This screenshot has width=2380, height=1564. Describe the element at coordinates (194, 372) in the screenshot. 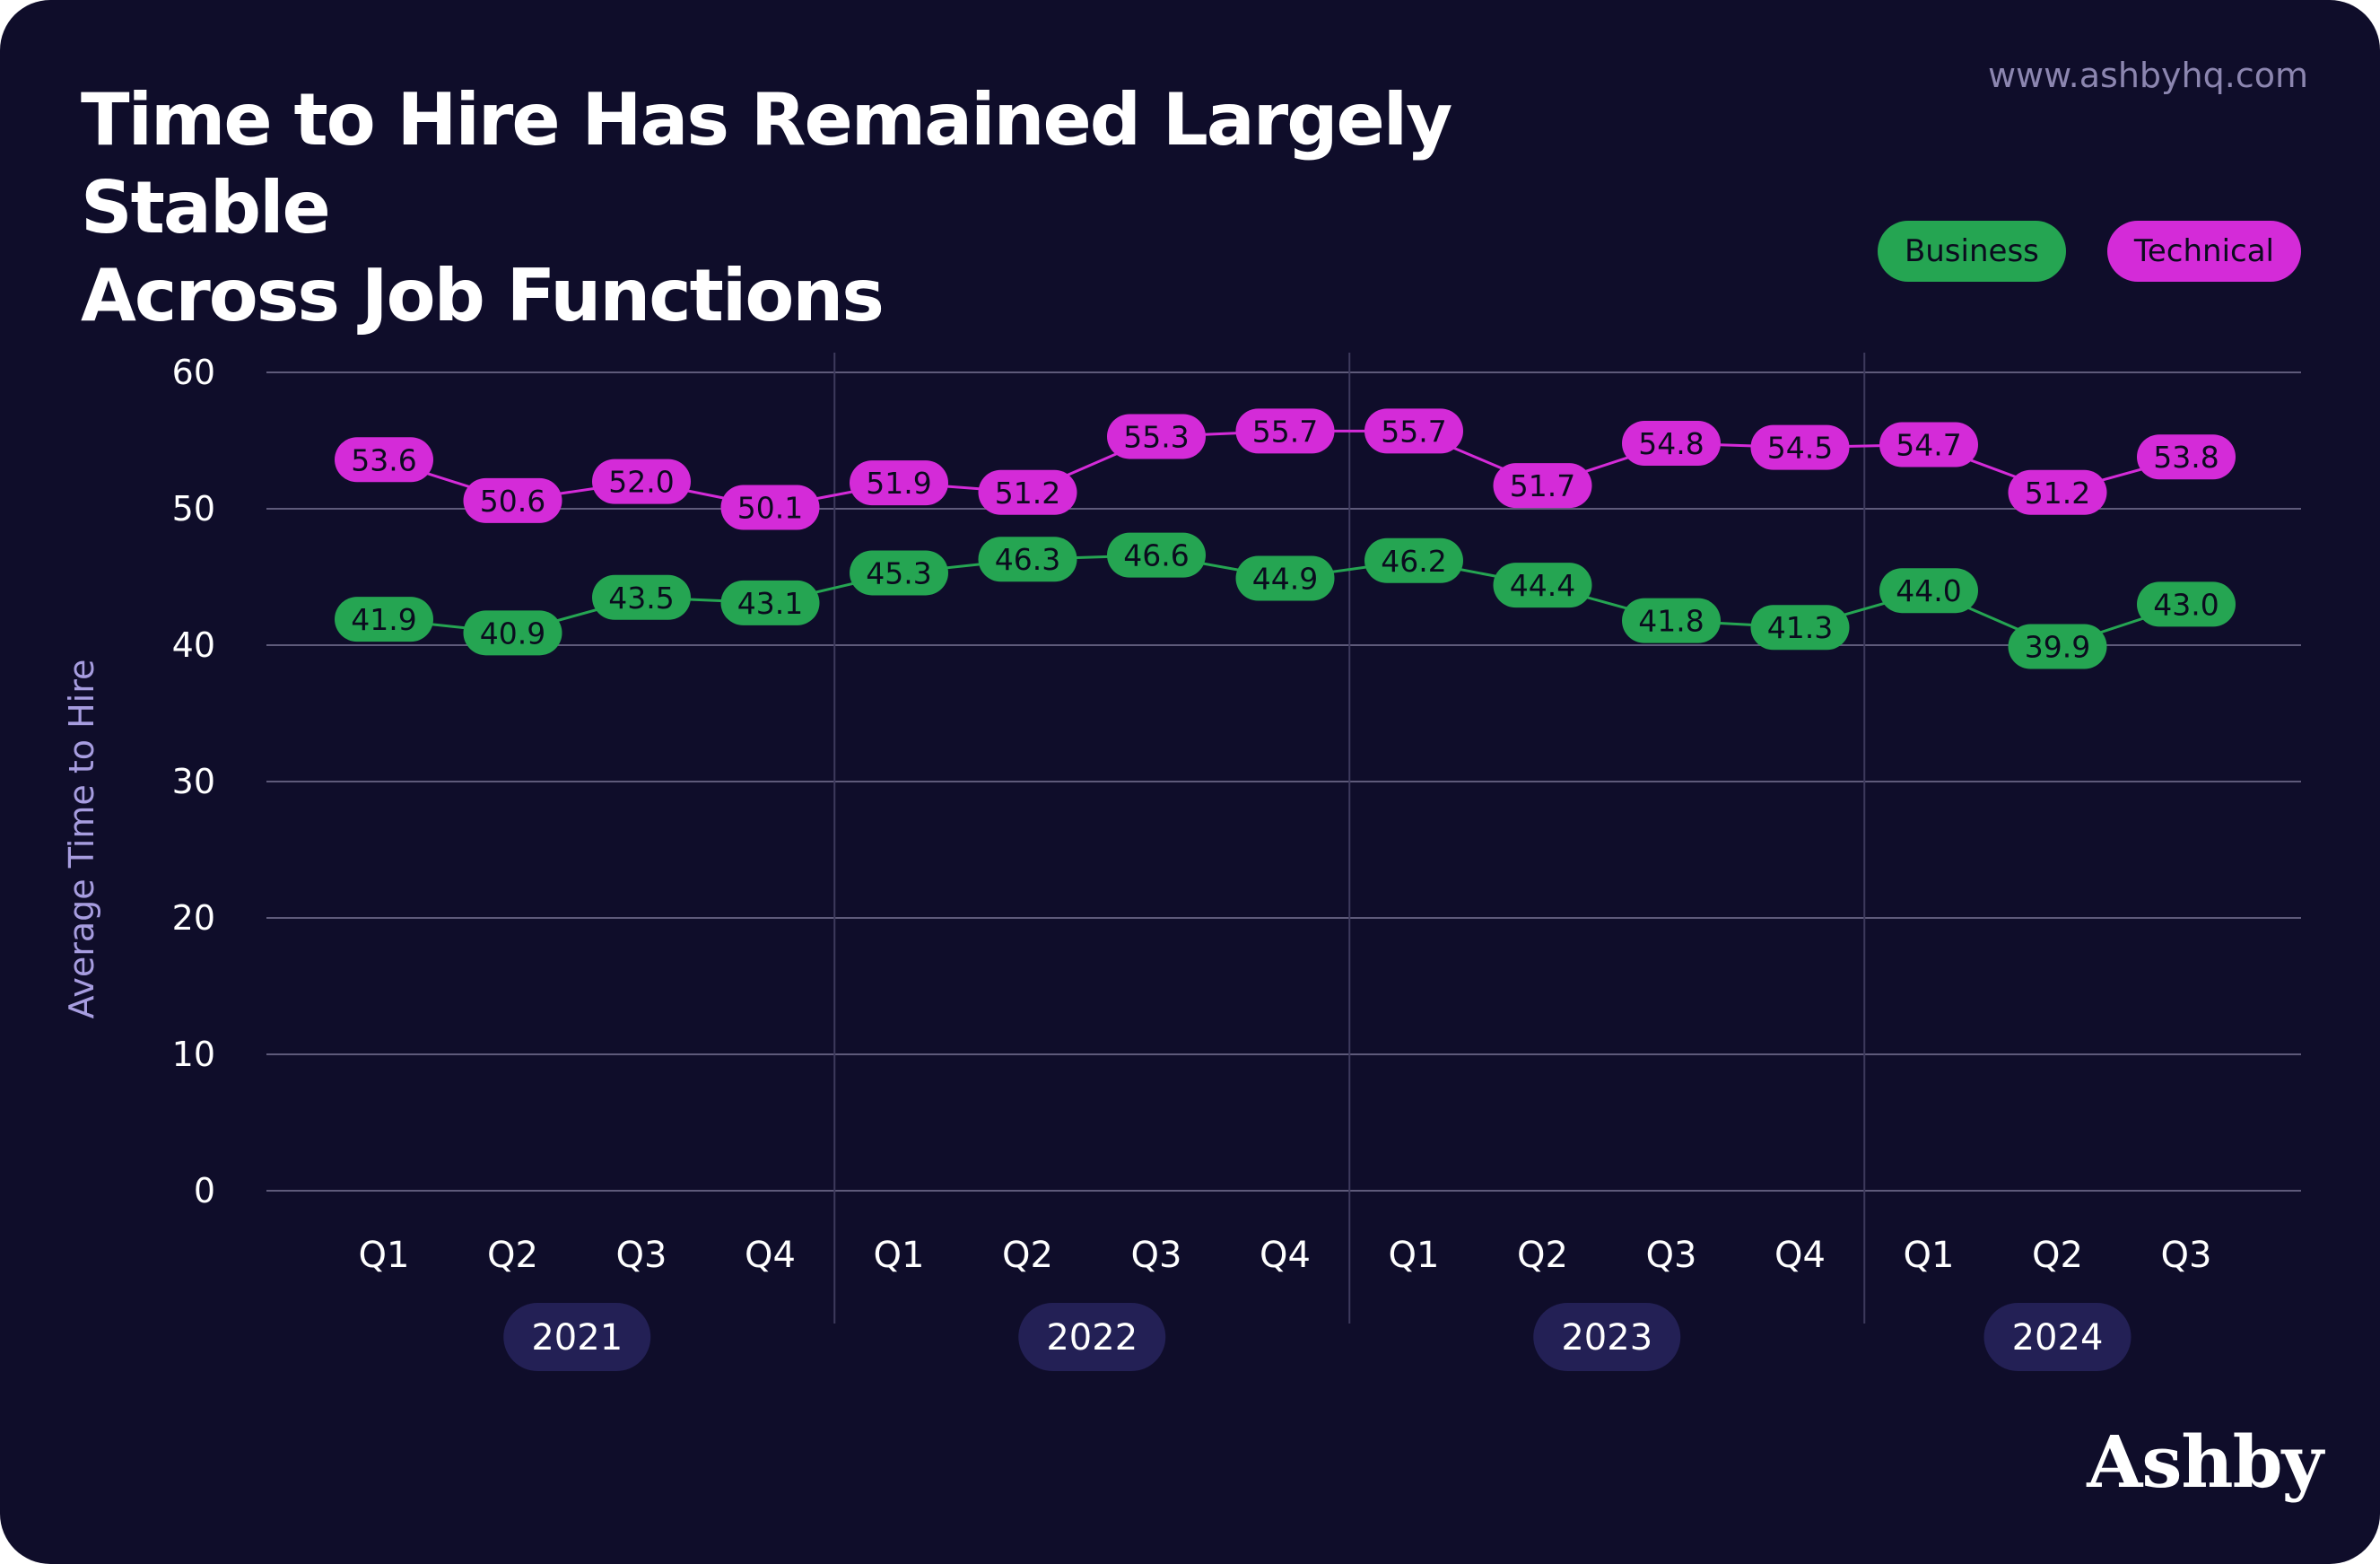

I see `y-tick-label: 60` at that location.